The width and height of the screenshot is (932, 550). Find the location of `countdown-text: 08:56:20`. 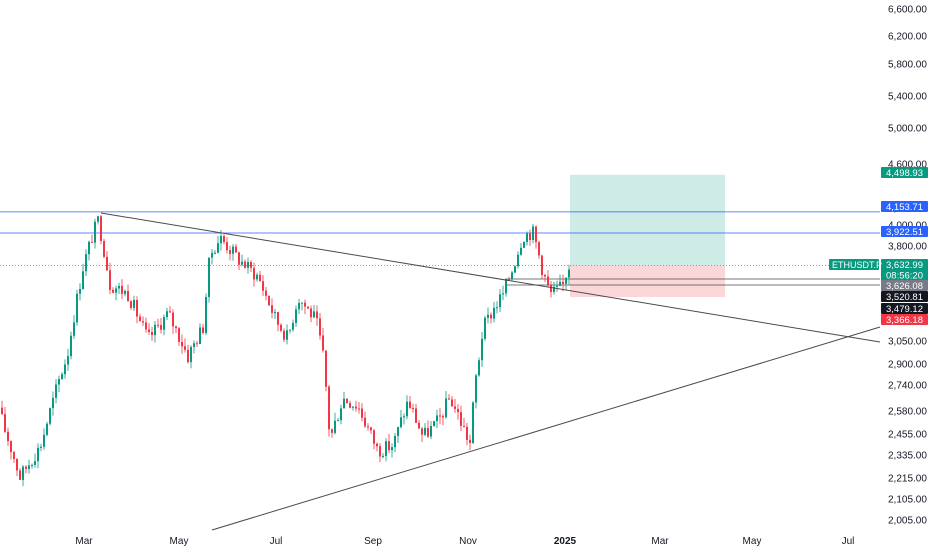

countdown-text: 08:56:20 is located at coordinates (904, 276).